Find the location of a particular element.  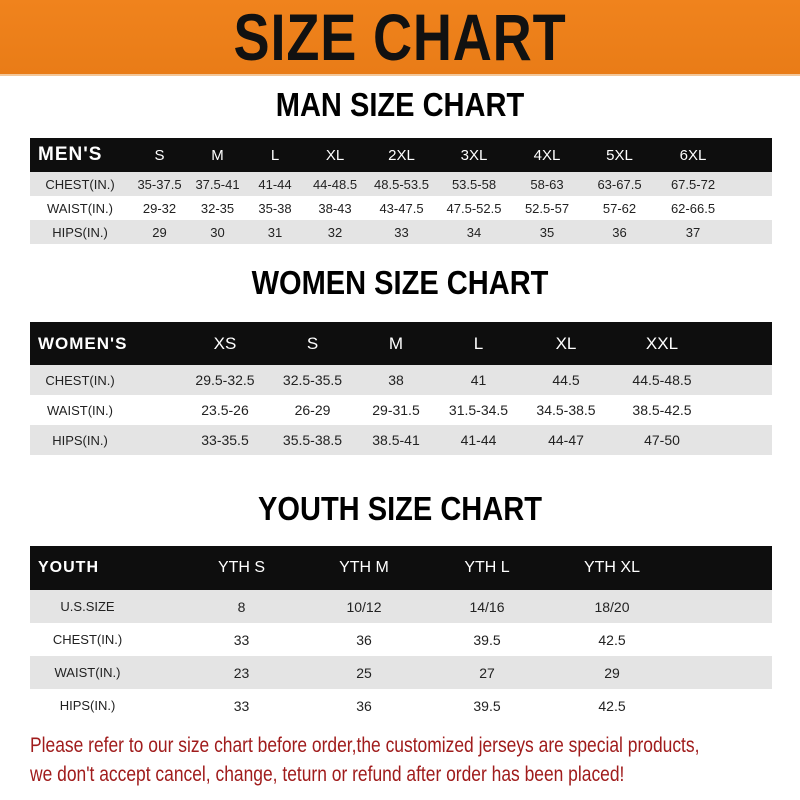

measurement-cell: 29-32 is located at coordinates (159, 208).